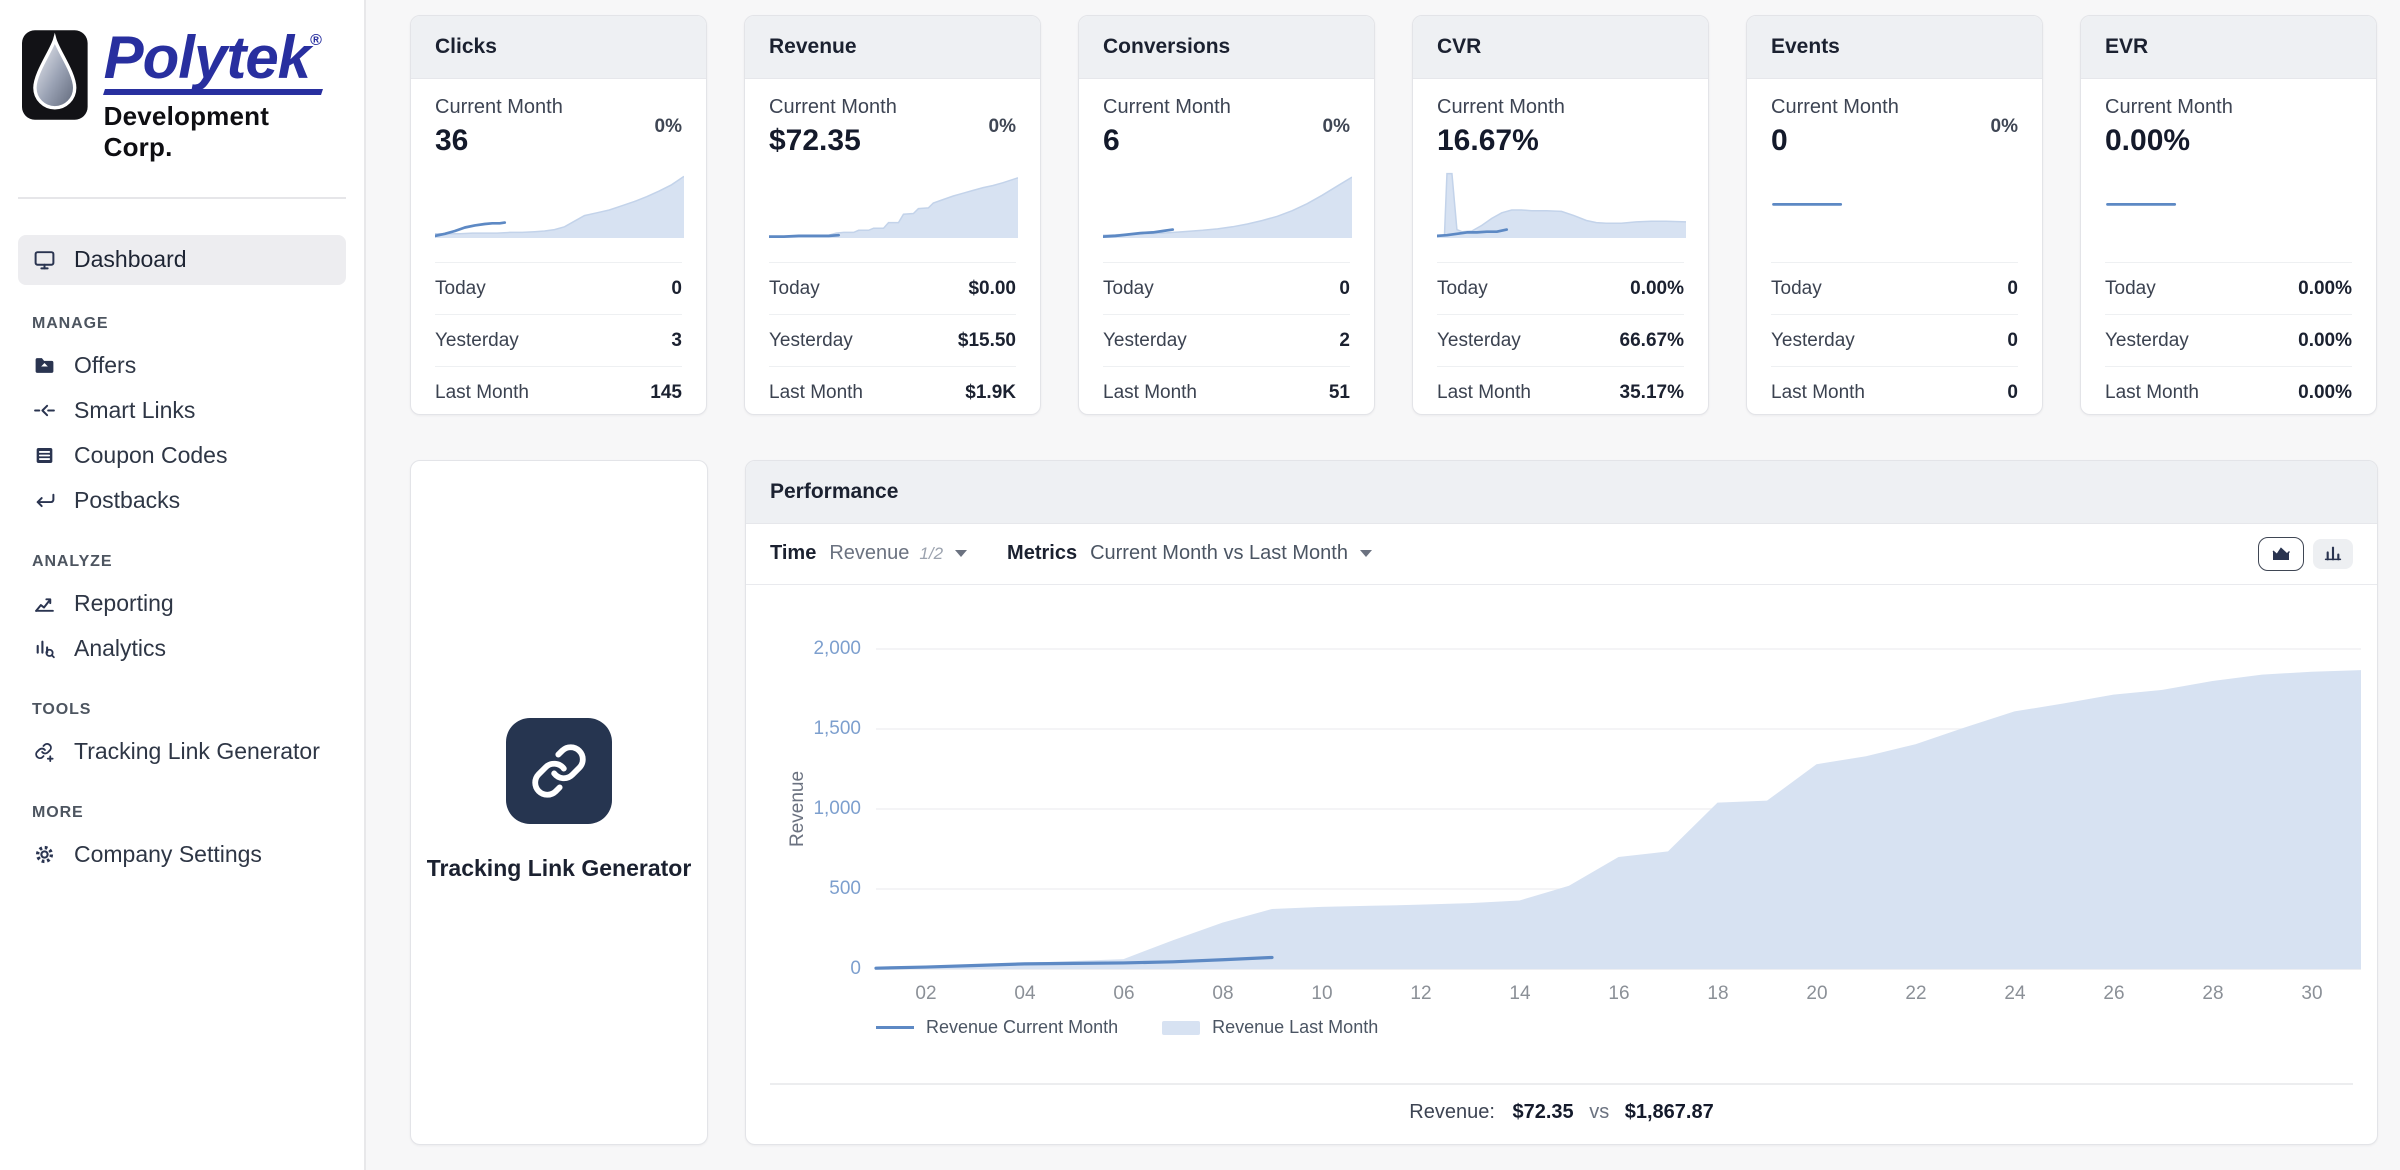  What do you see at coordinates (105, 364) in the screenshot?
I see `sidebar-item-label: Offers` at bounding box center [105, 364].